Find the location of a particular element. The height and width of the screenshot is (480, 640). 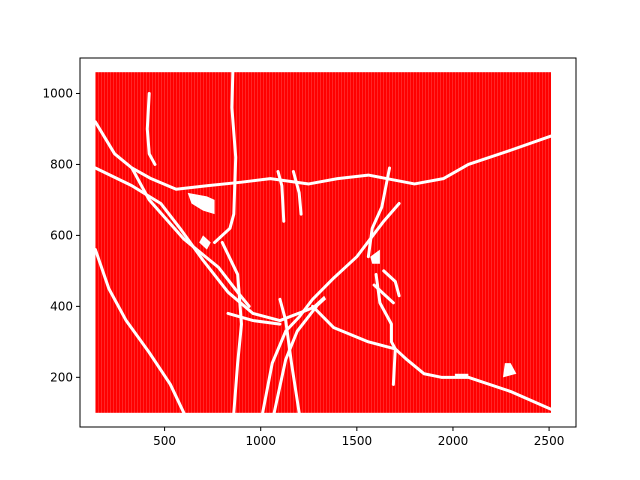

x-axis-ticks: 500 1000 1500 2000 2500 is located at coordinates (358, 437).